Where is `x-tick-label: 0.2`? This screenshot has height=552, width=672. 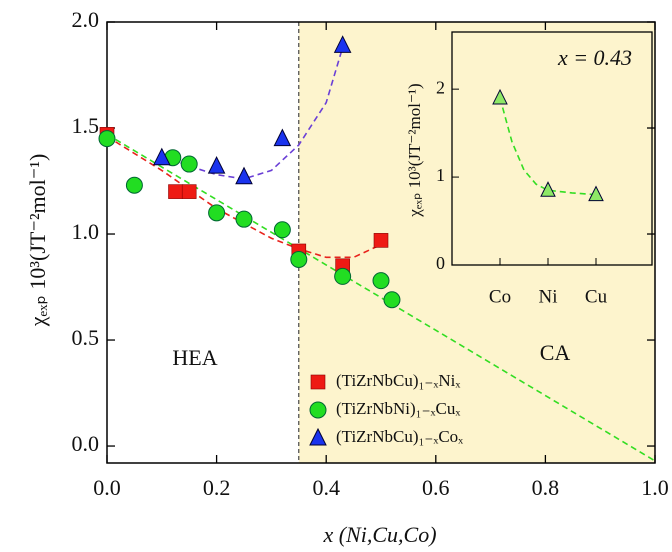 x-tick-label: 0.2 is located at coordinates (217, 487).